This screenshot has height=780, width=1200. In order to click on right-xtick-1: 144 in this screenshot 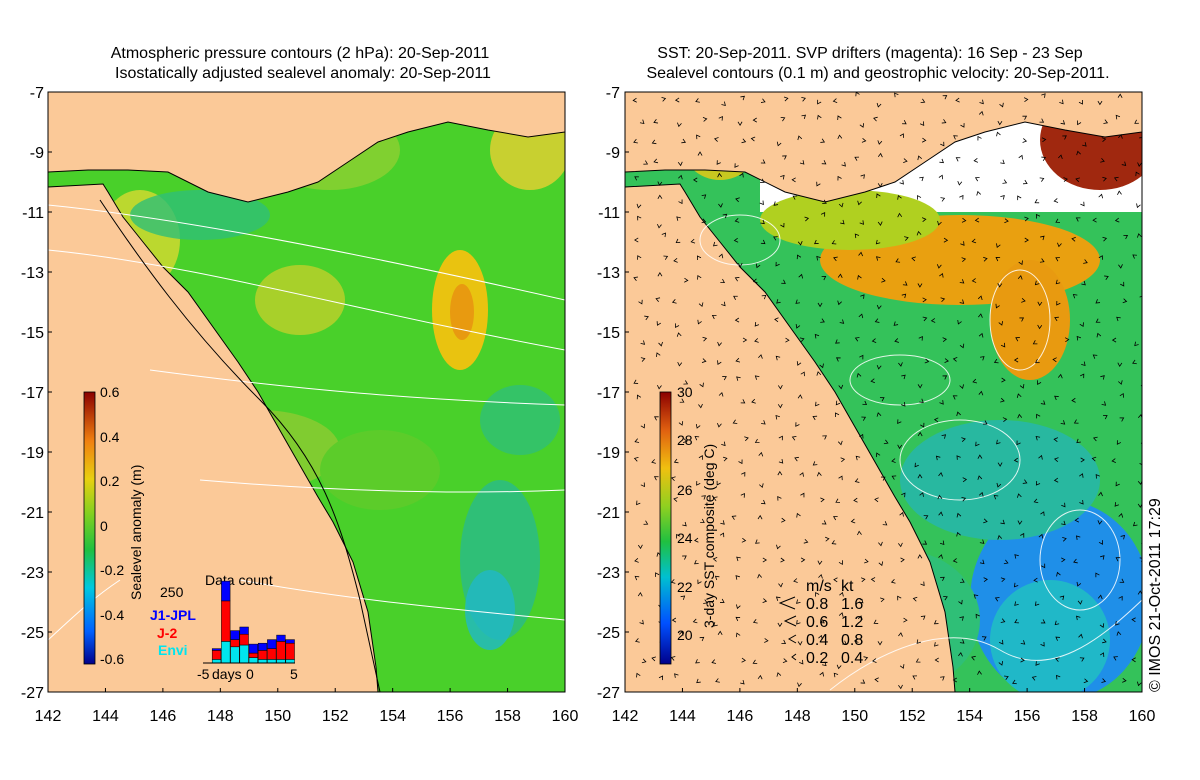, I will do `click(682, 716)`.